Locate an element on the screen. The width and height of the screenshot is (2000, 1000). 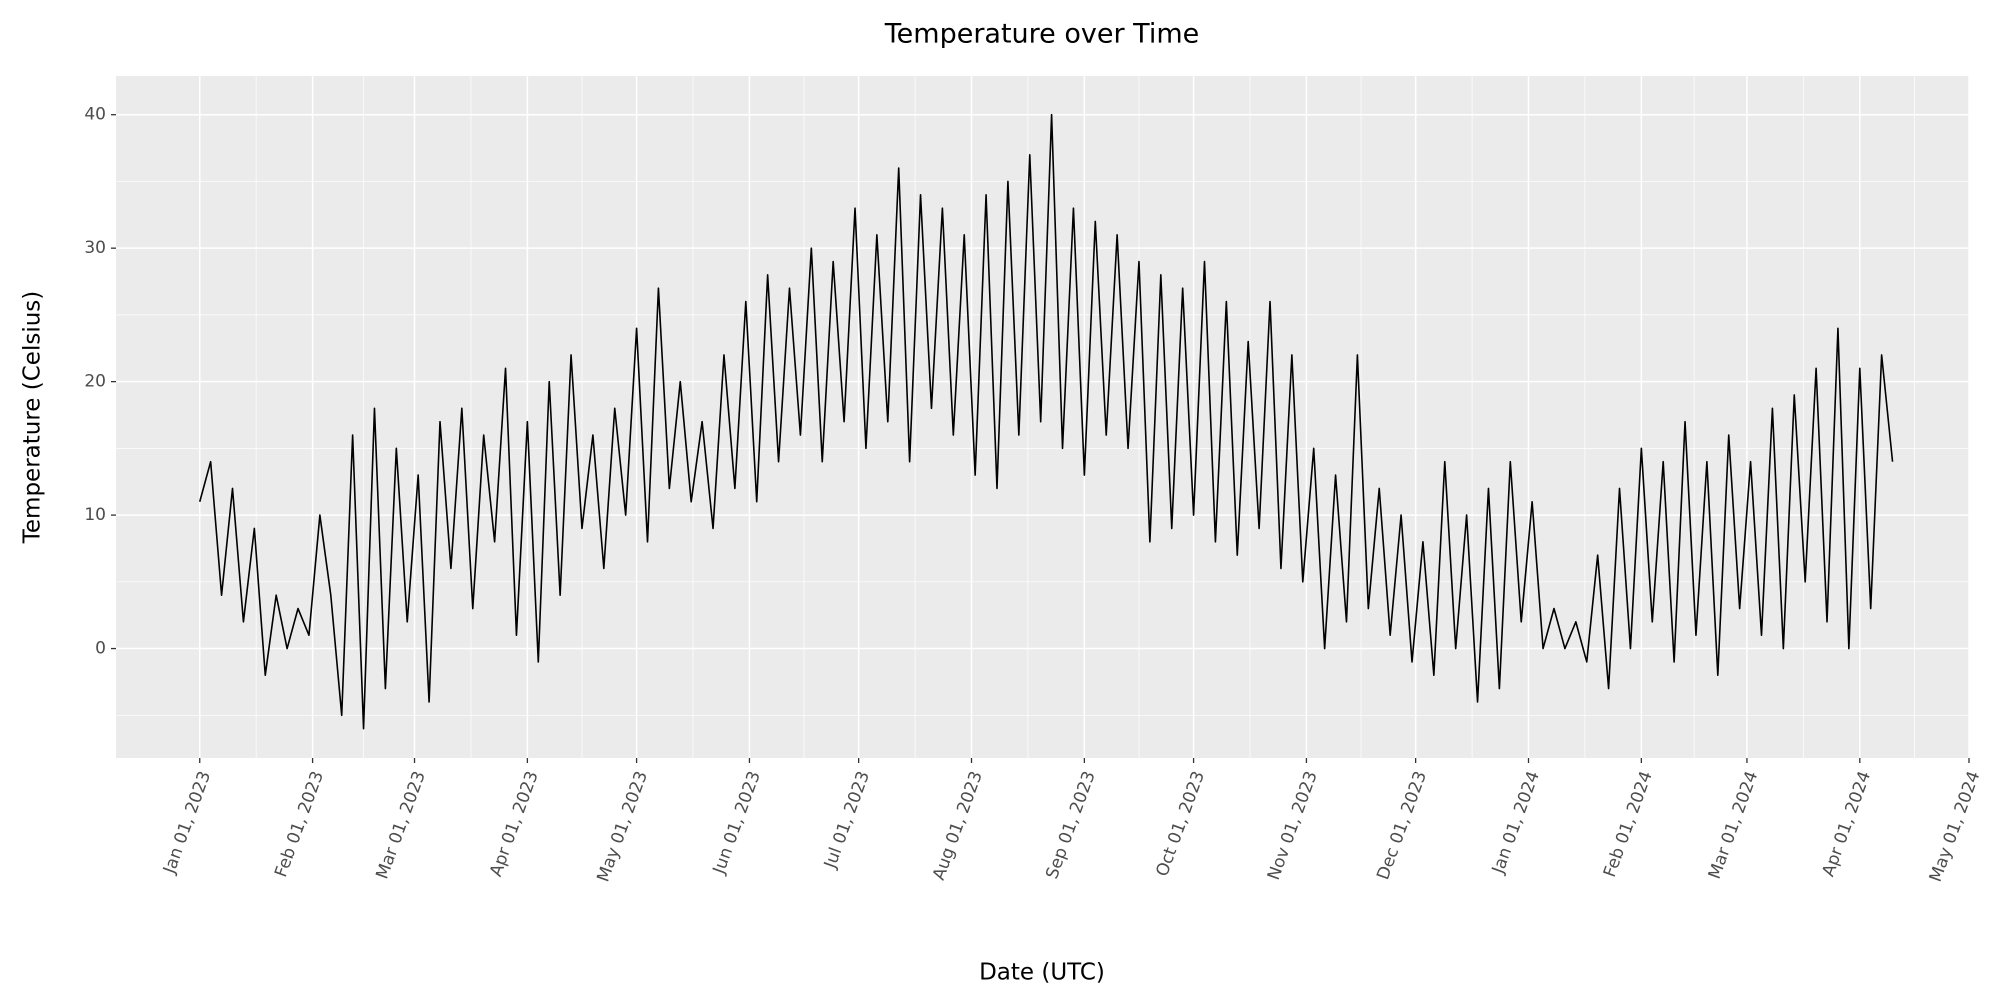
x-tick-label: Mar 01, 2023 is located at coordinates (401, 825).